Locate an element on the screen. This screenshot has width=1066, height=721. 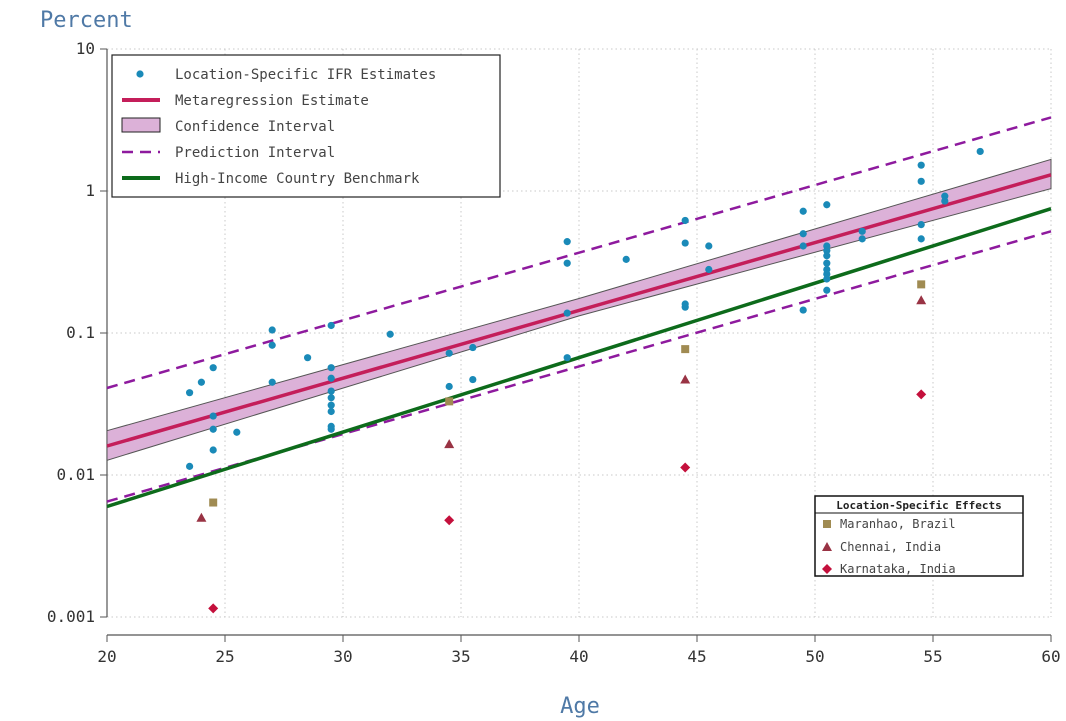
legend-entry-0: Location-Specific IFR Estimates is located at coordinates (305, 75).